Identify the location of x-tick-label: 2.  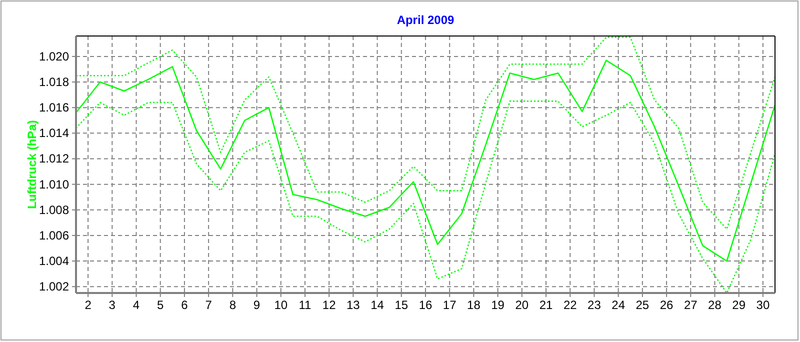
(88, 305).